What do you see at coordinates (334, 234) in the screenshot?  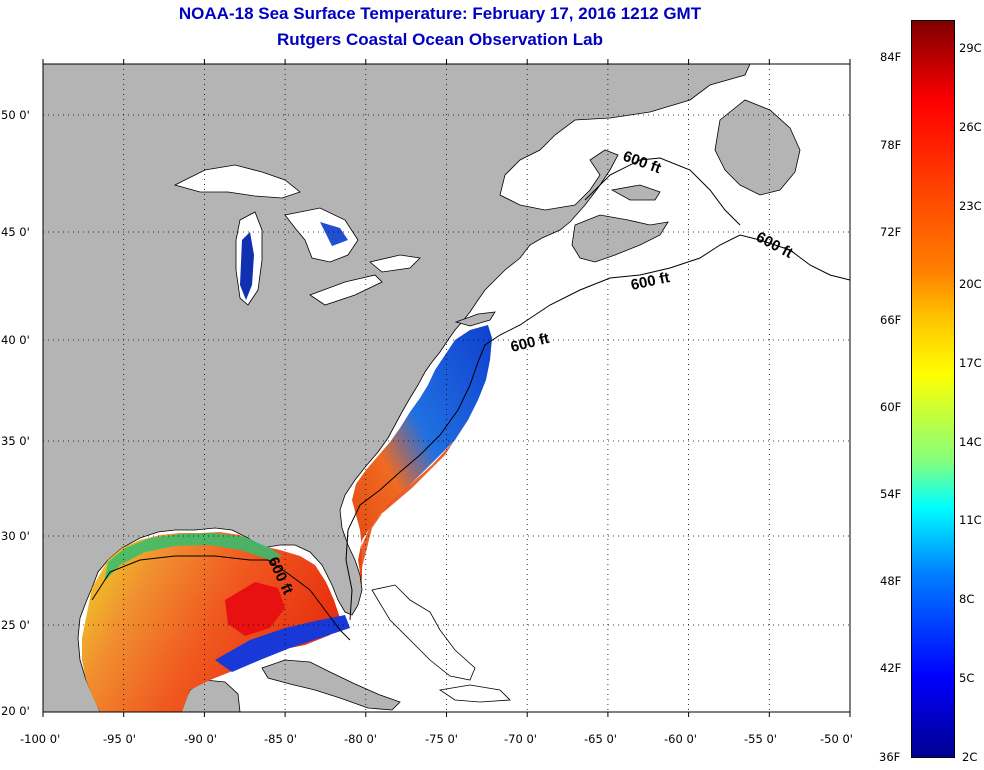 I see `lake-huron-cold` at bounding box center [334, 234].